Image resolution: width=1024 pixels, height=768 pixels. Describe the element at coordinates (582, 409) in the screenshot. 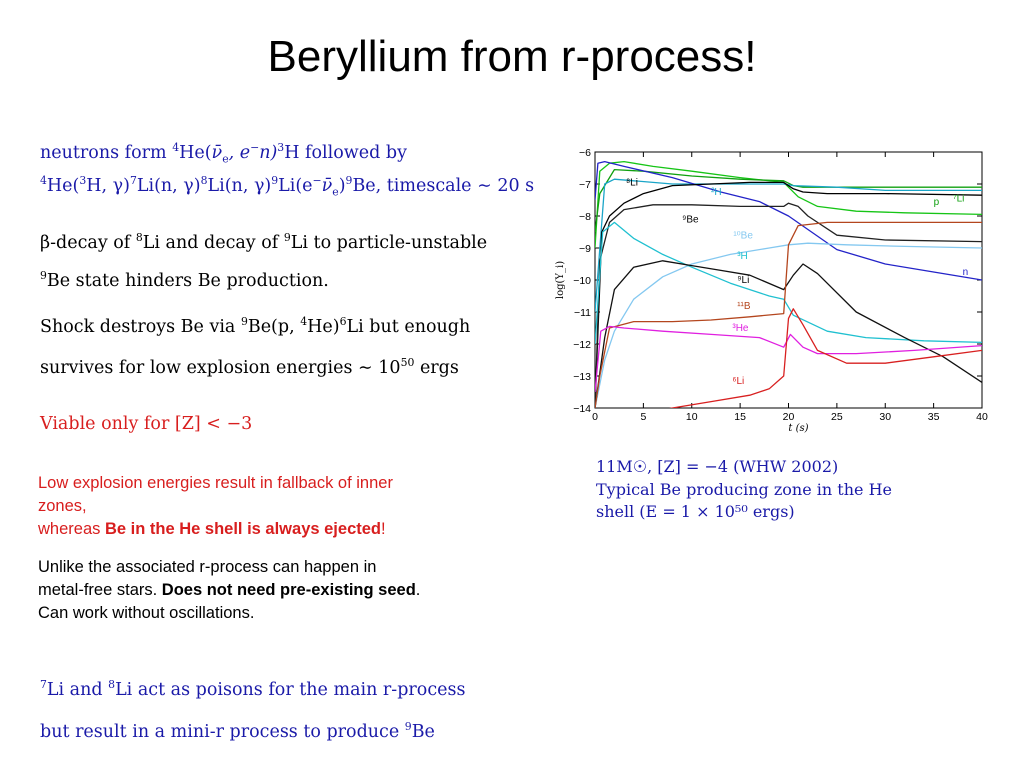

I see `y-tick-label: −14` at that location.